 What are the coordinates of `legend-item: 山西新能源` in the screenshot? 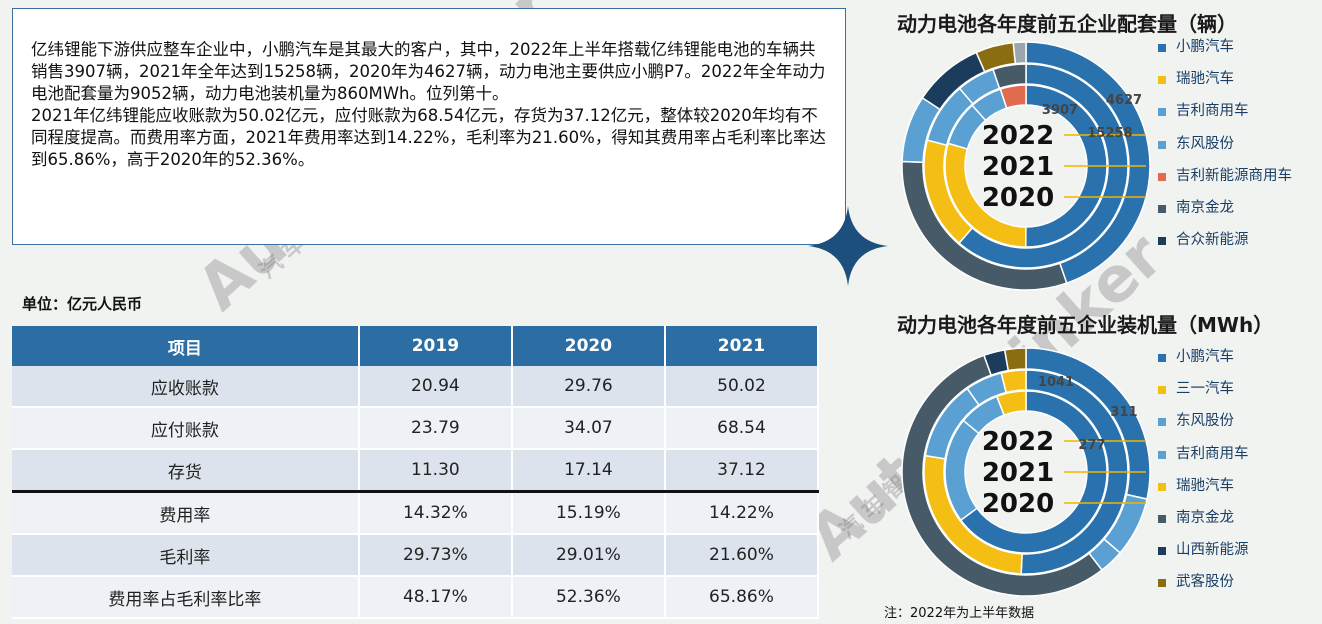 It's located at (1228, 557).